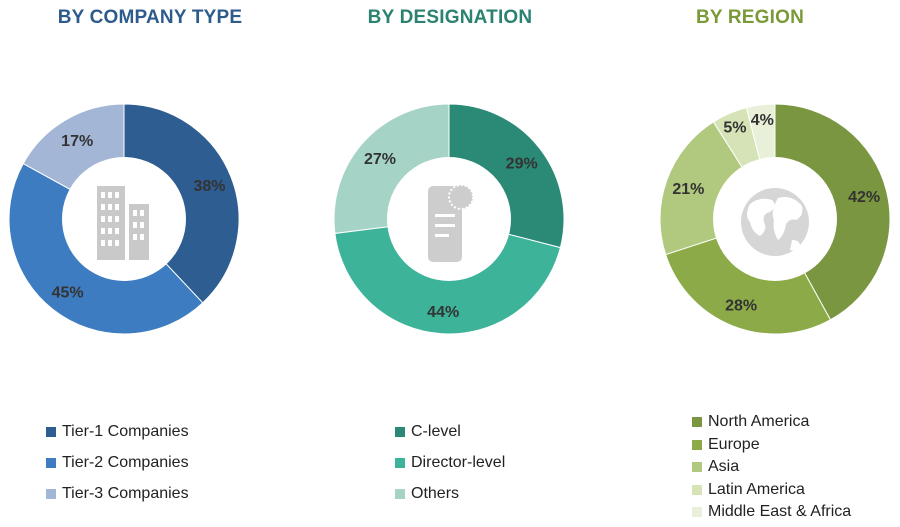  I want to click on legend-item-asia: Asia, so click(771, 467).